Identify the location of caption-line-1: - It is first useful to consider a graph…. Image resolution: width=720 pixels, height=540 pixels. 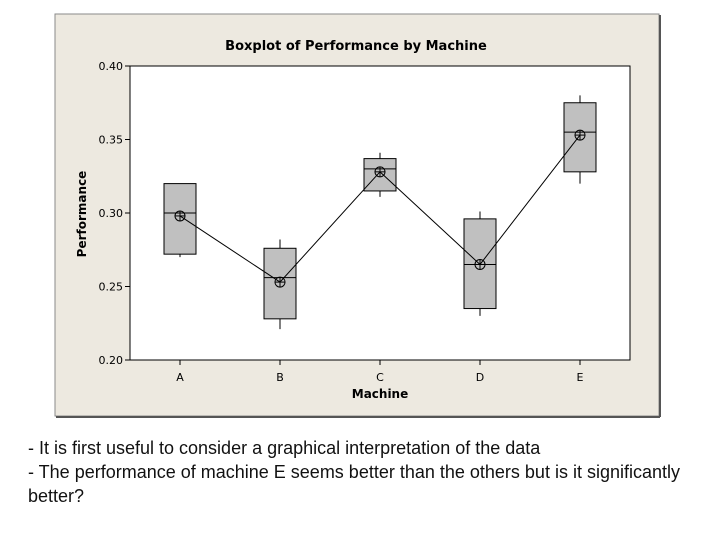
(284, 448).